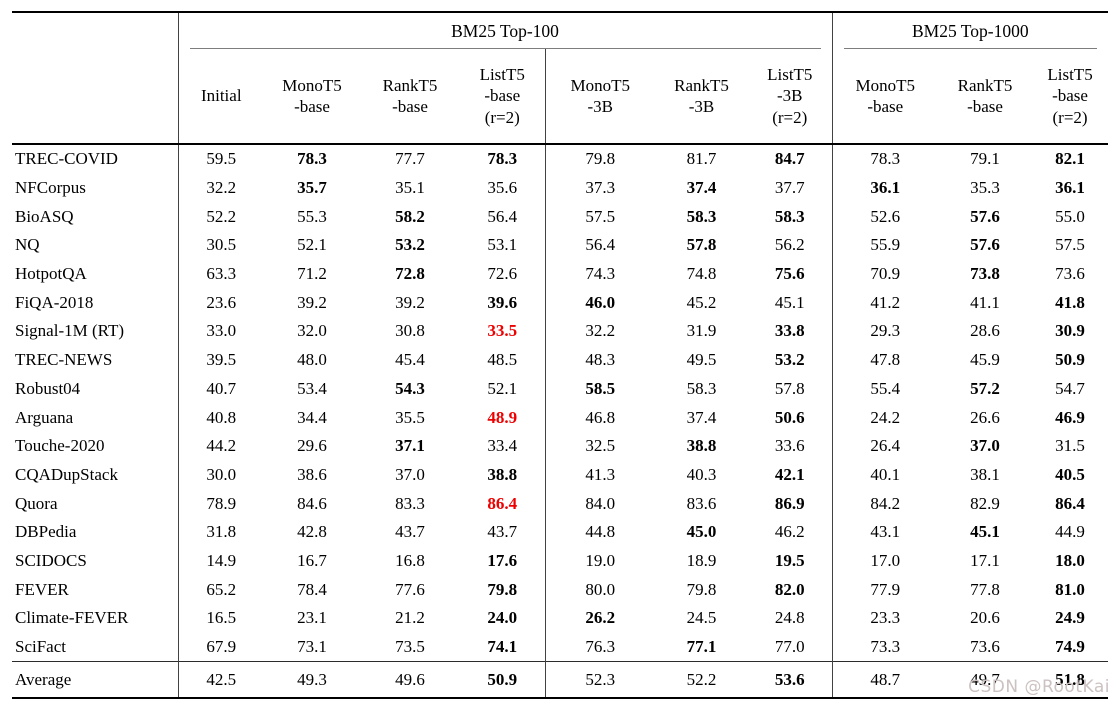 Image resolution: width=1115 pixels, height=712 pixels. What do you see at coordinates (701, 274) in the screenshot?
I see `score-cell: 74.8` at bounding box center [701, 274].